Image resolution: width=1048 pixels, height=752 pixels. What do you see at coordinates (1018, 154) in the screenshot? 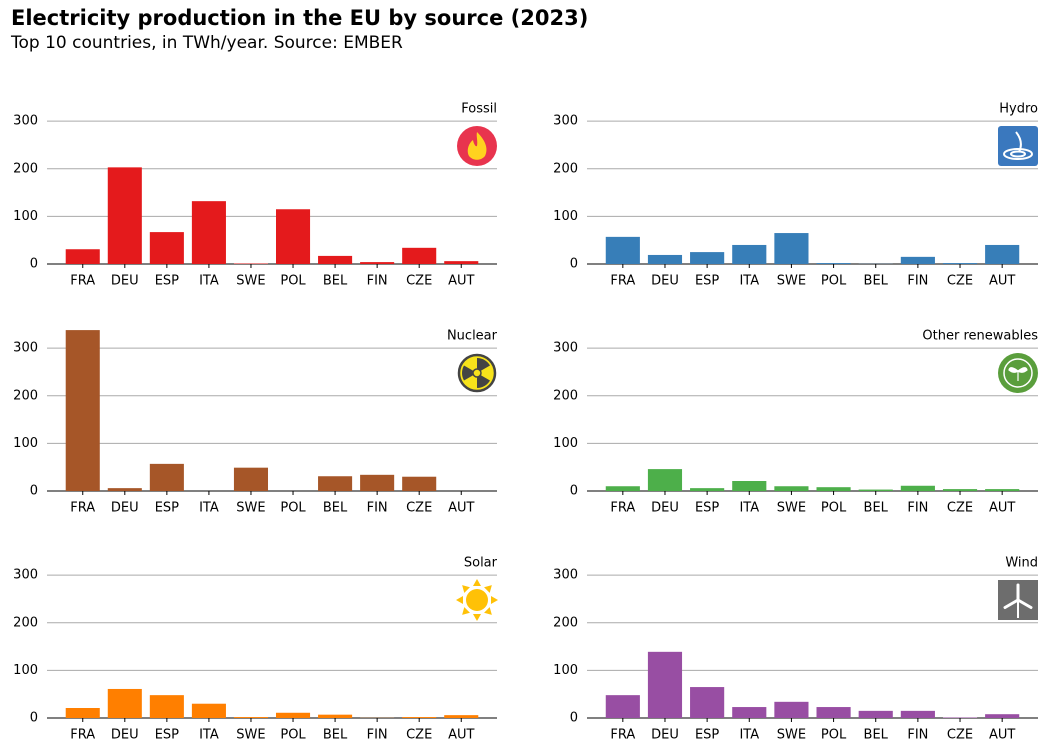
I see `icon-ripple` at bounding box center [1018, 154].